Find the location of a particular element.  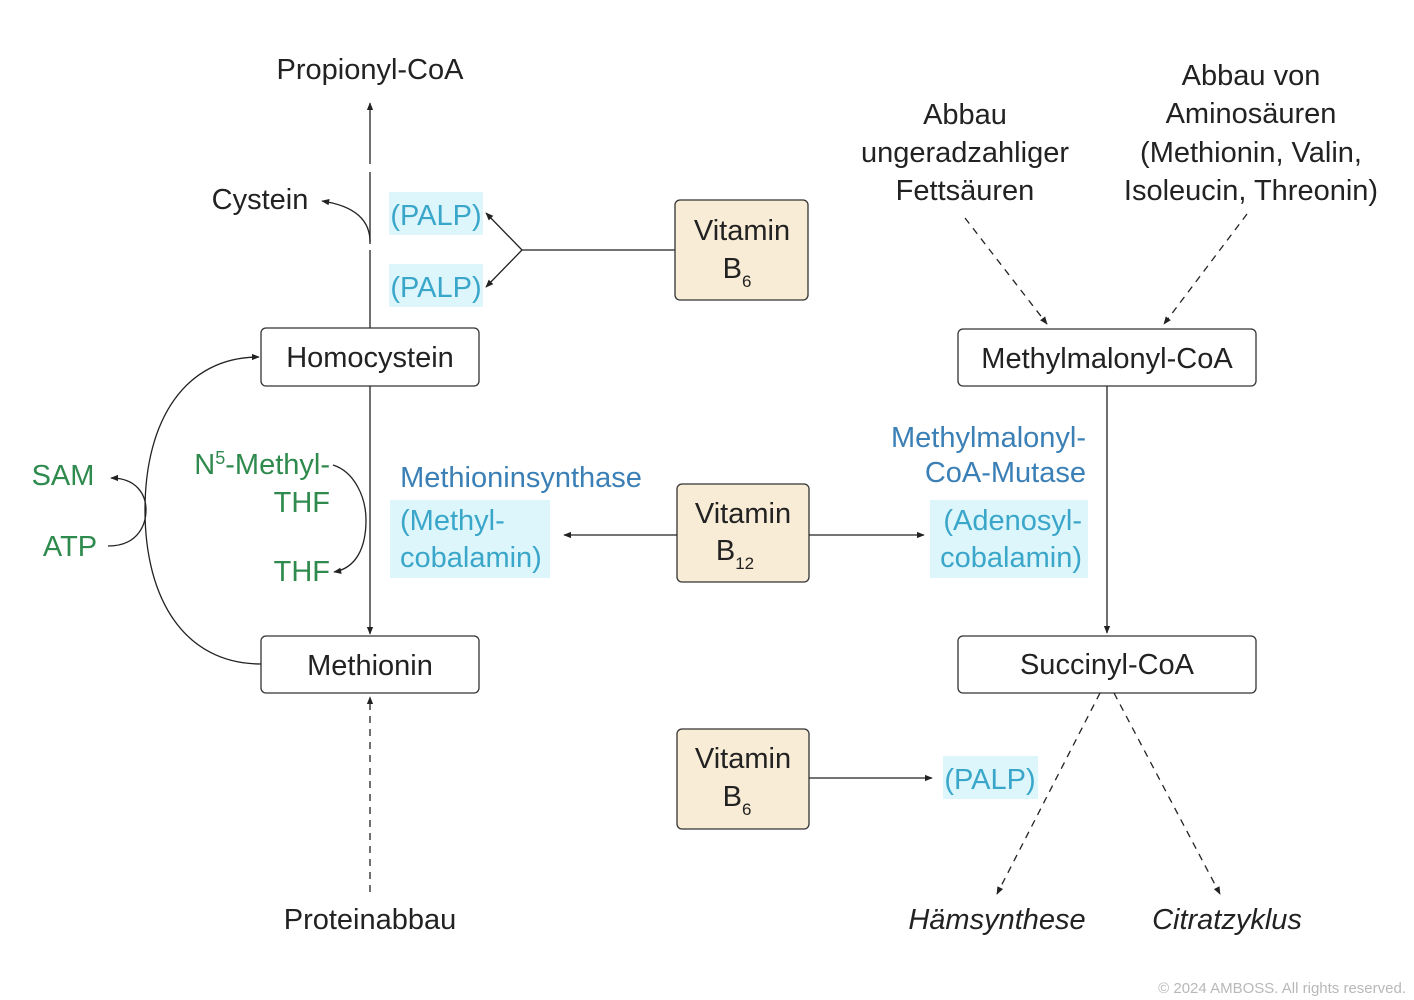

vitamin-b12-name: Vitamin is located at coordinates (743, 514).